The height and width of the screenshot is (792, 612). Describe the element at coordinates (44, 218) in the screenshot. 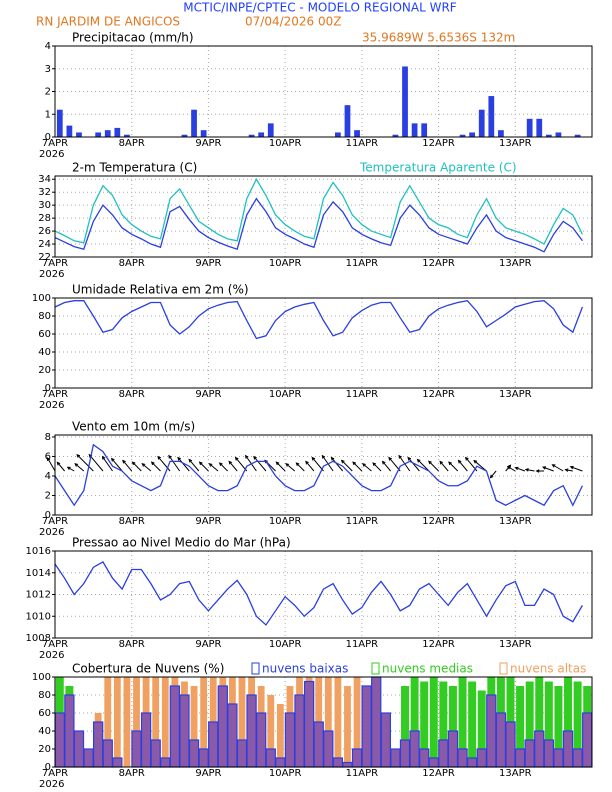

I see `y-tick-label: 28` at that location.